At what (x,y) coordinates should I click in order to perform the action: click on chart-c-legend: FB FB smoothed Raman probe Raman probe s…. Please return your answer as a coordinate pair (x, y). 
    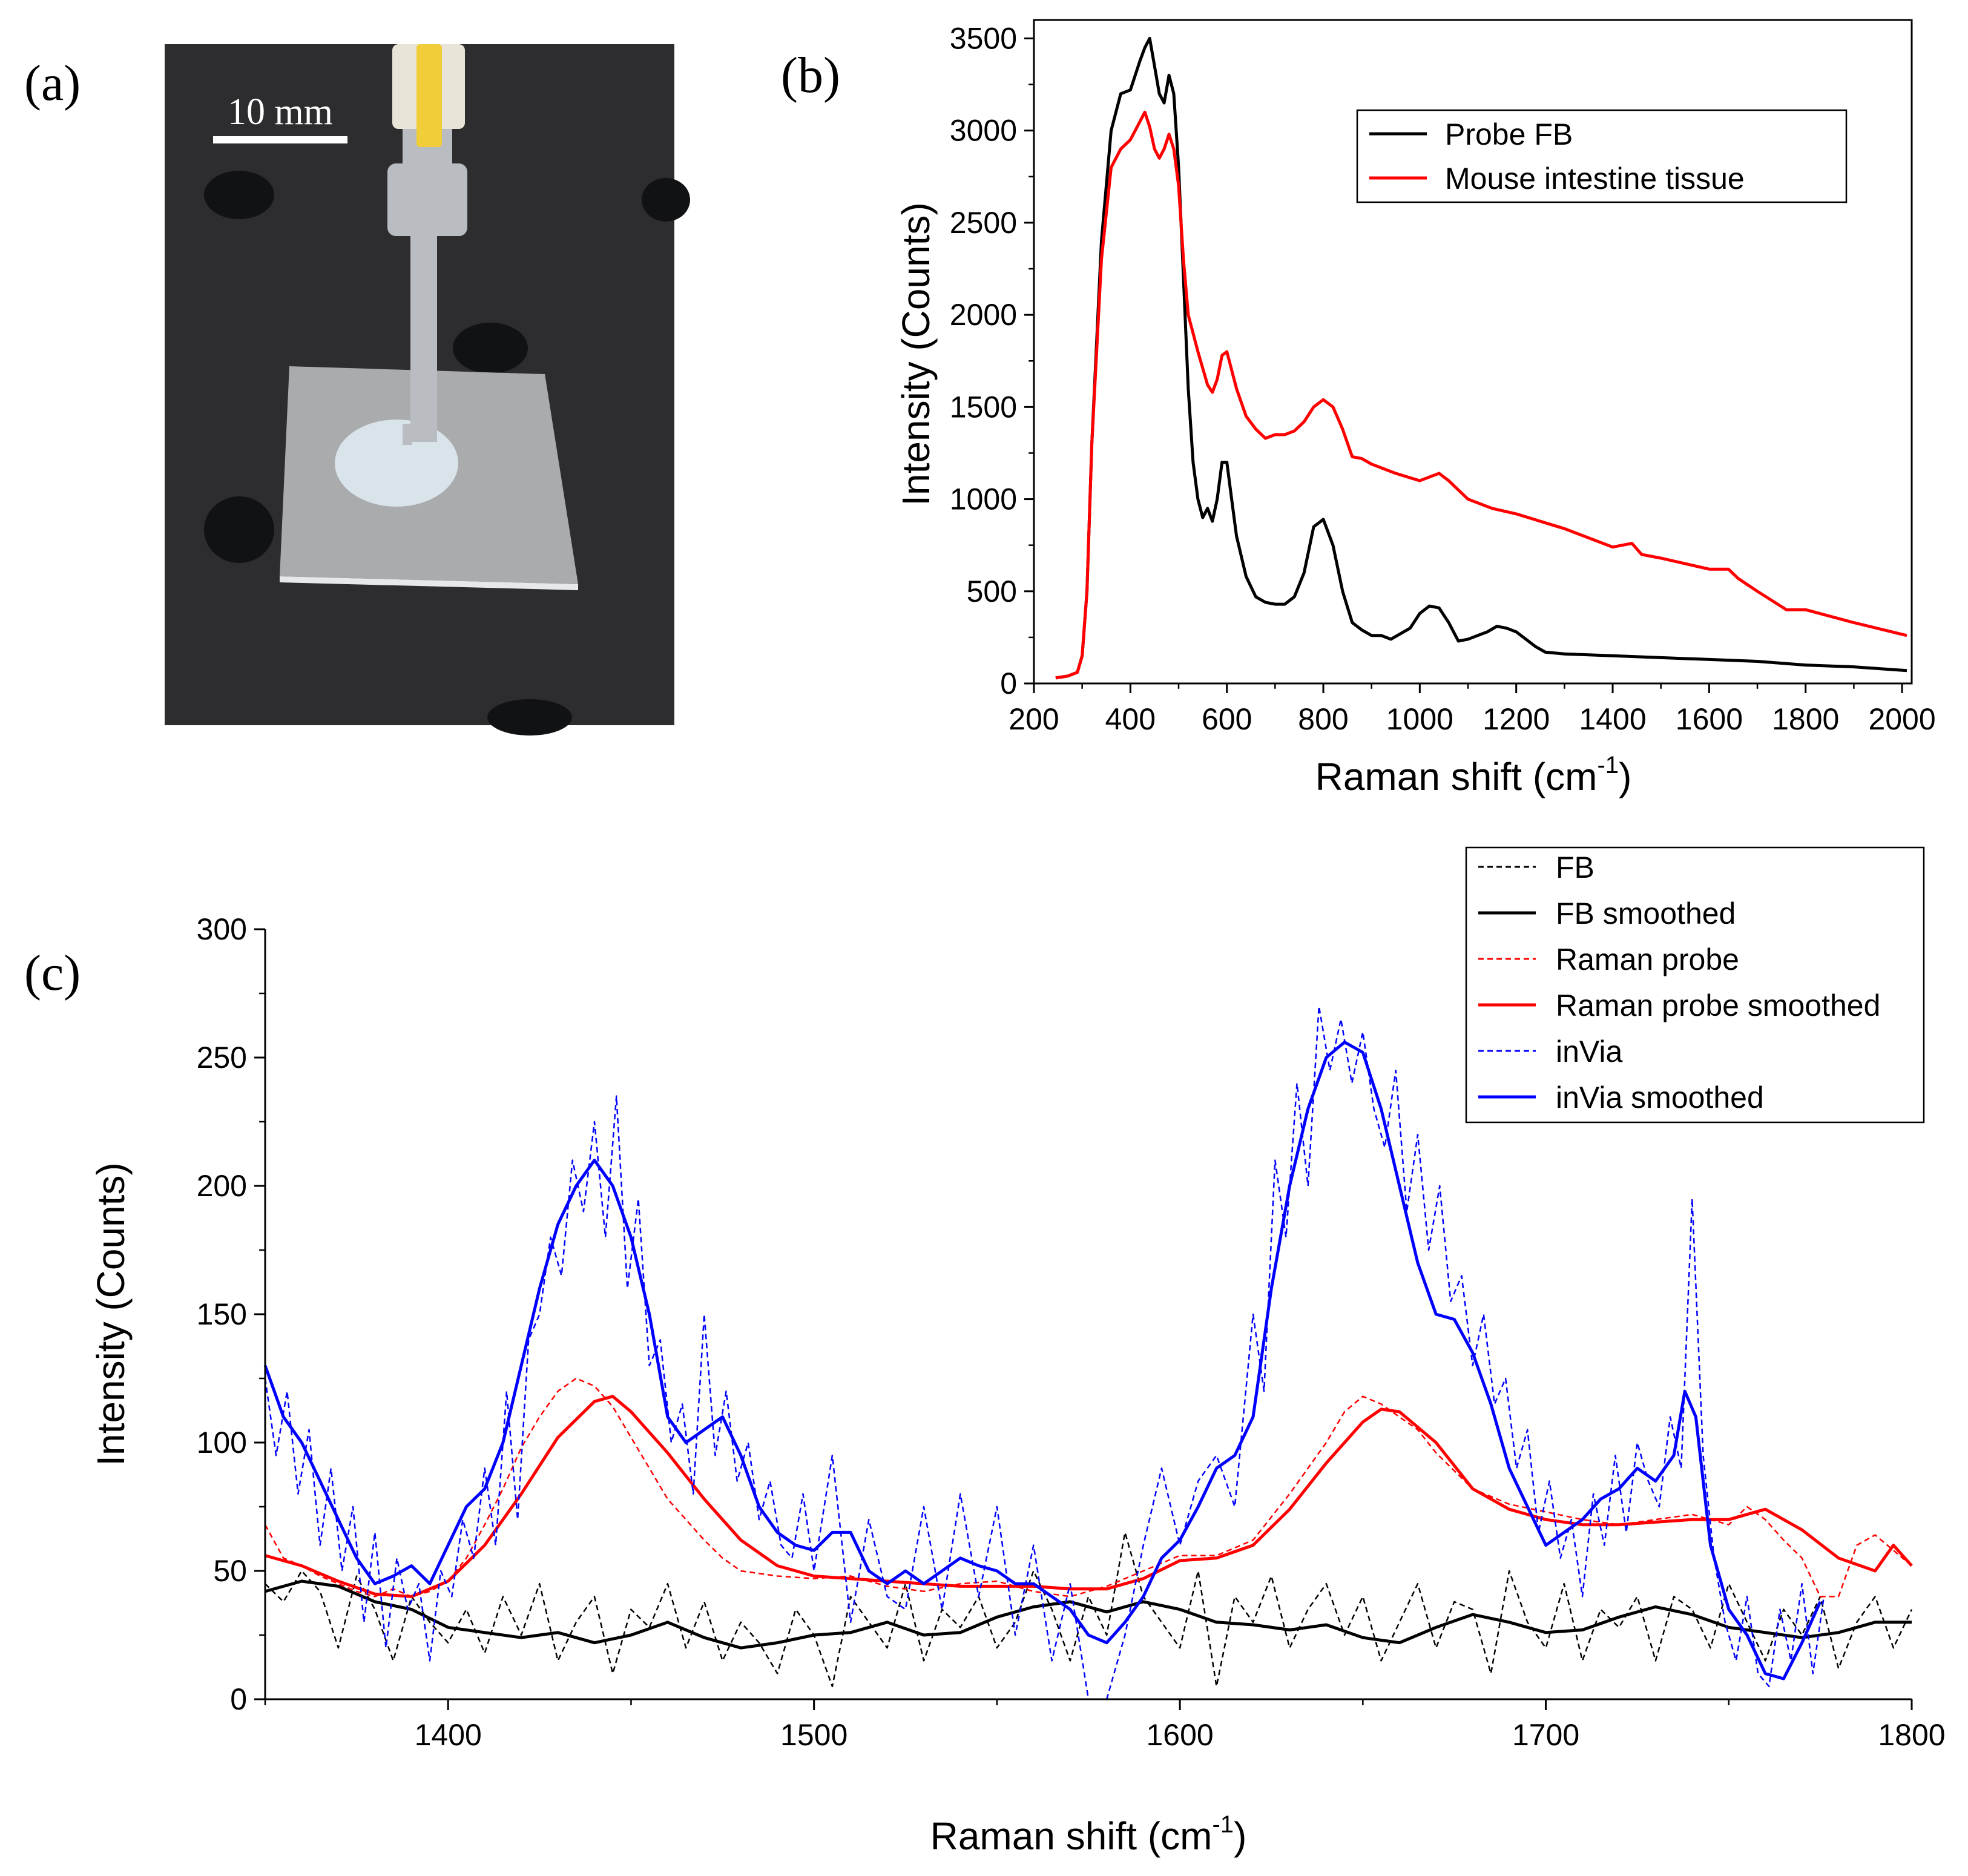
    Looking at the image, I should click on (1695, 985).